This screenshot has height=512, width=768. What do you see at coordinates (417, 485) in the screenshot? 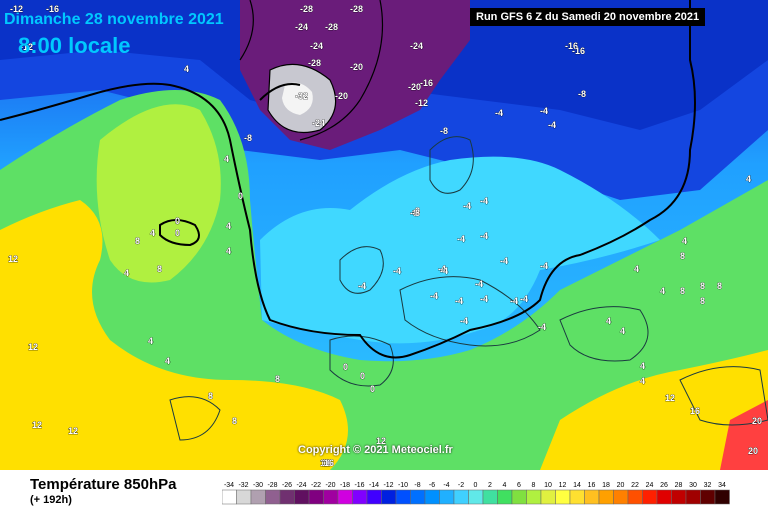
I see `scale-tick-label: -8` at bounding box center [417, 485].